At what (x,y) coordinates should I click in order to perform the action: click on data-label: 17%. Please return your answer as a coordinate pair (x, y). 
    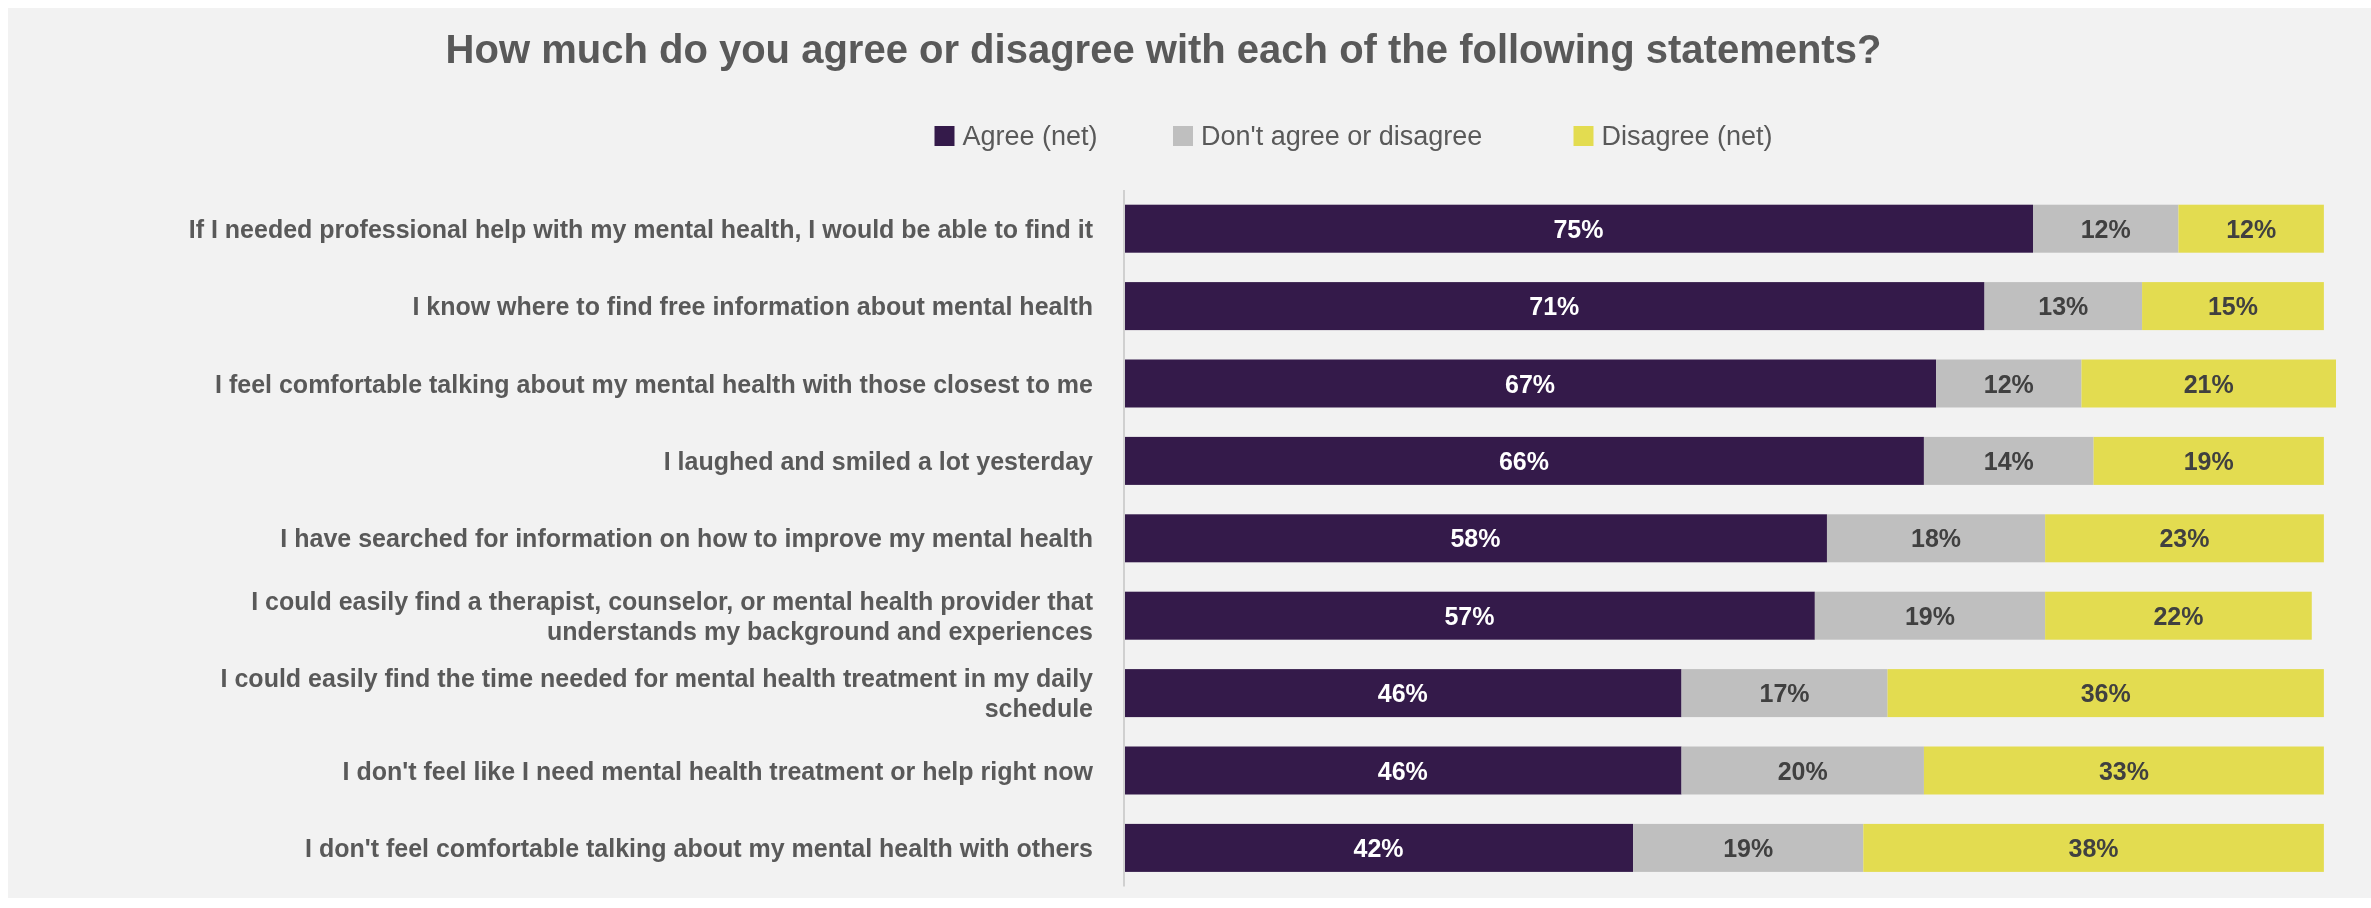
    Looking at the image, I should click on (1784, 693).